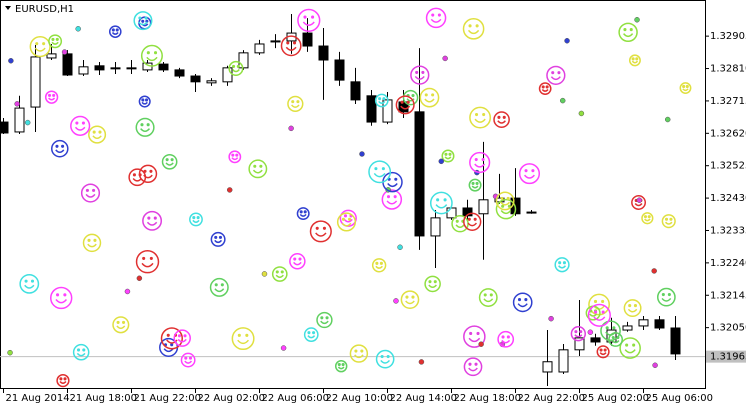 Image resolution: width=746 pixels, height=406 pixels. Describe the element at coordinates (487, 398) in the screenshot. I see `x-tick-label: 22 Aug 18:00` at that location.